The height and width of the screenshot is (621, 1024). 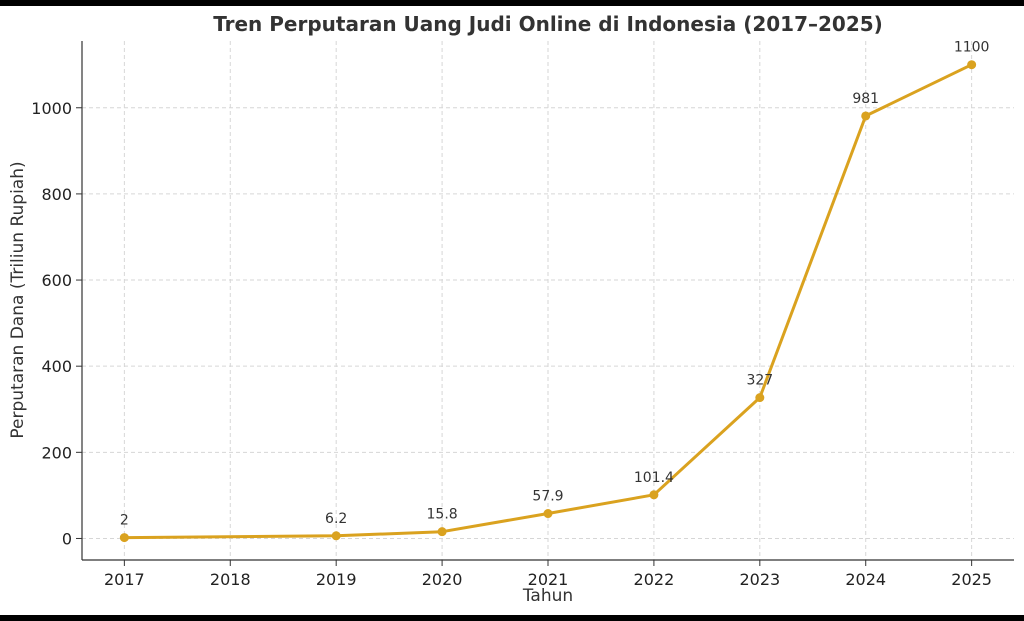 What do you see at coordinates (56, 194) in the screenshot?
I see `y-tick-label: 800` at bounding box center [56, 194].